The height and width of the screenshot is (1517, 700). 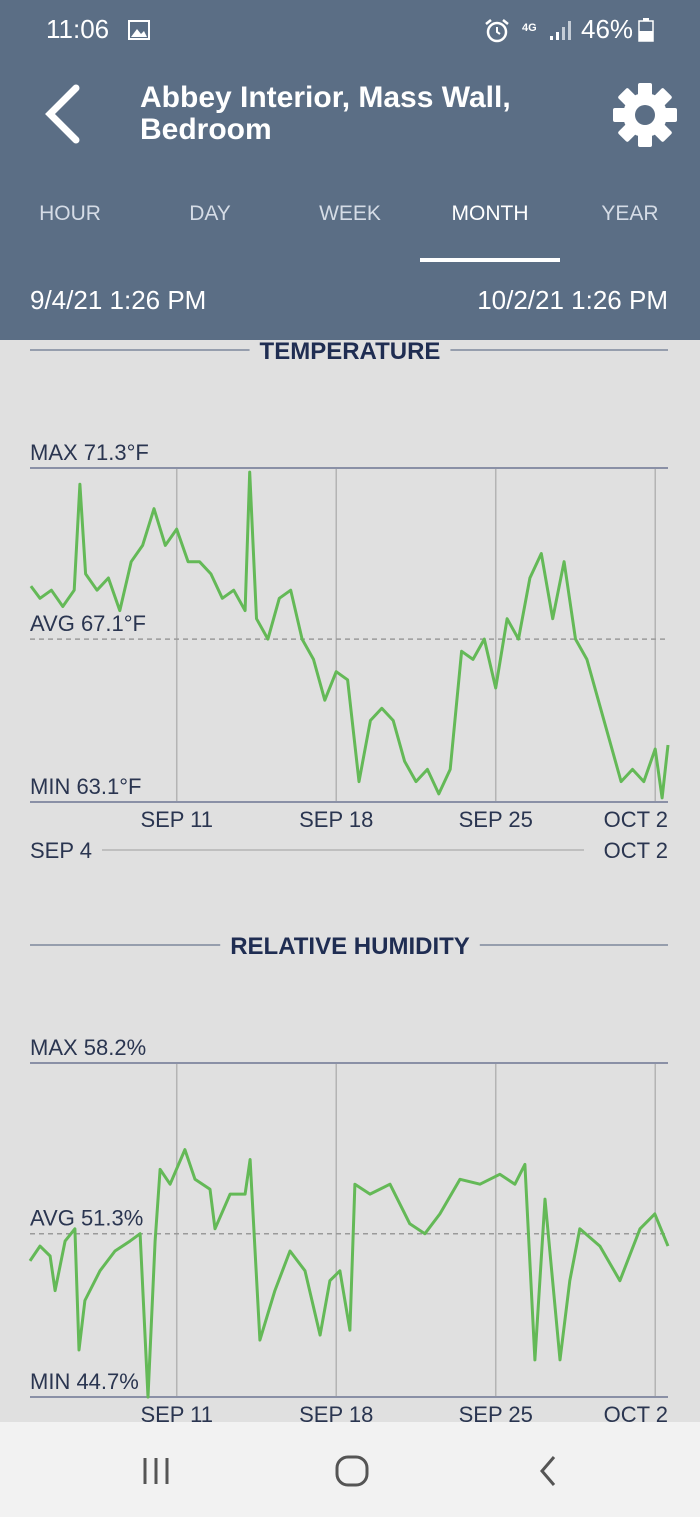 What do you see at coordinates (88, 623) in the screenshot?
I see `y-tick-label: AVG 67.1°F` at bounding box center [88, 623].